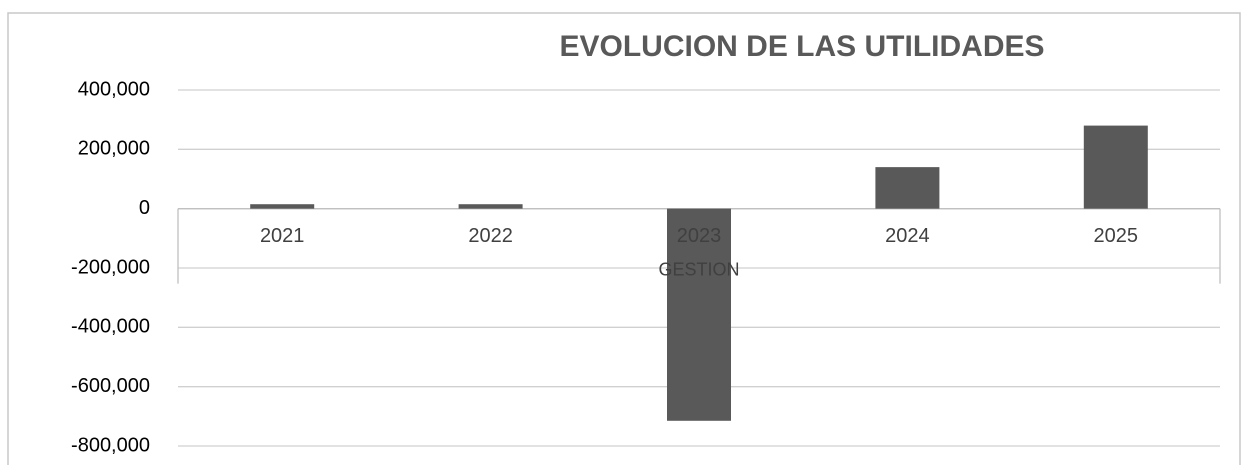 The width and height of the screenshot is (1252, 465). What do you see at coordinates (698, 269) in the screenshot?
I see `x-axis-label: GESTION` at bounding box center [698, 269].